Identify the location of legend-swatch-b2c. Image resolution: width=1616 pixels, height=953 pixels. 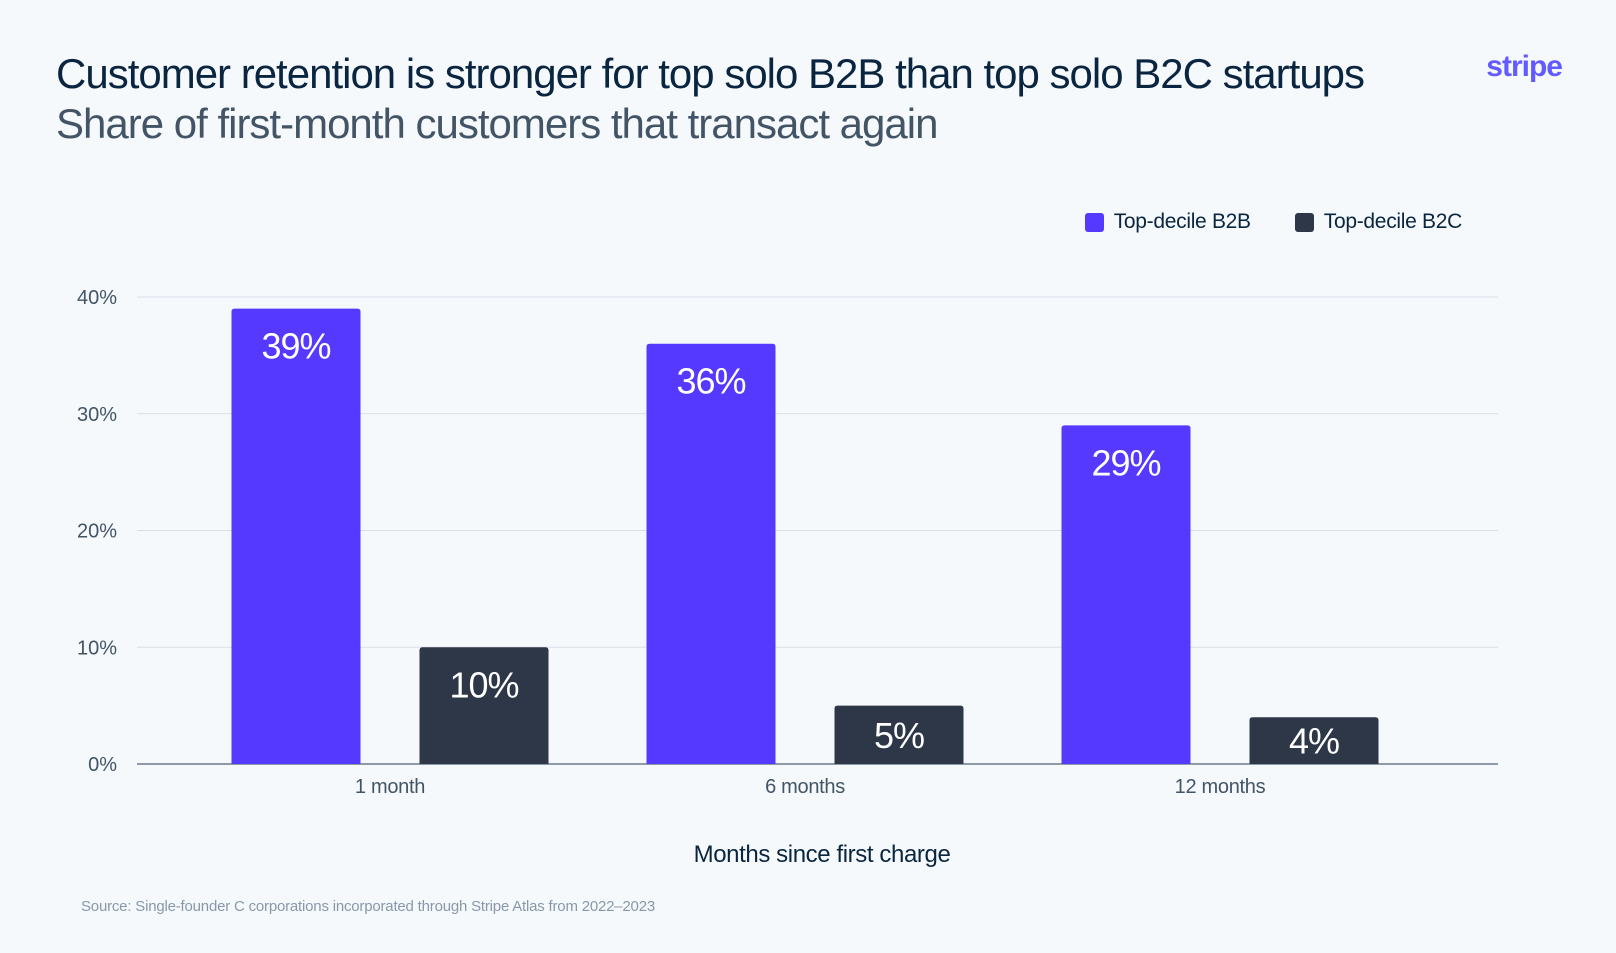
(1304, 222).